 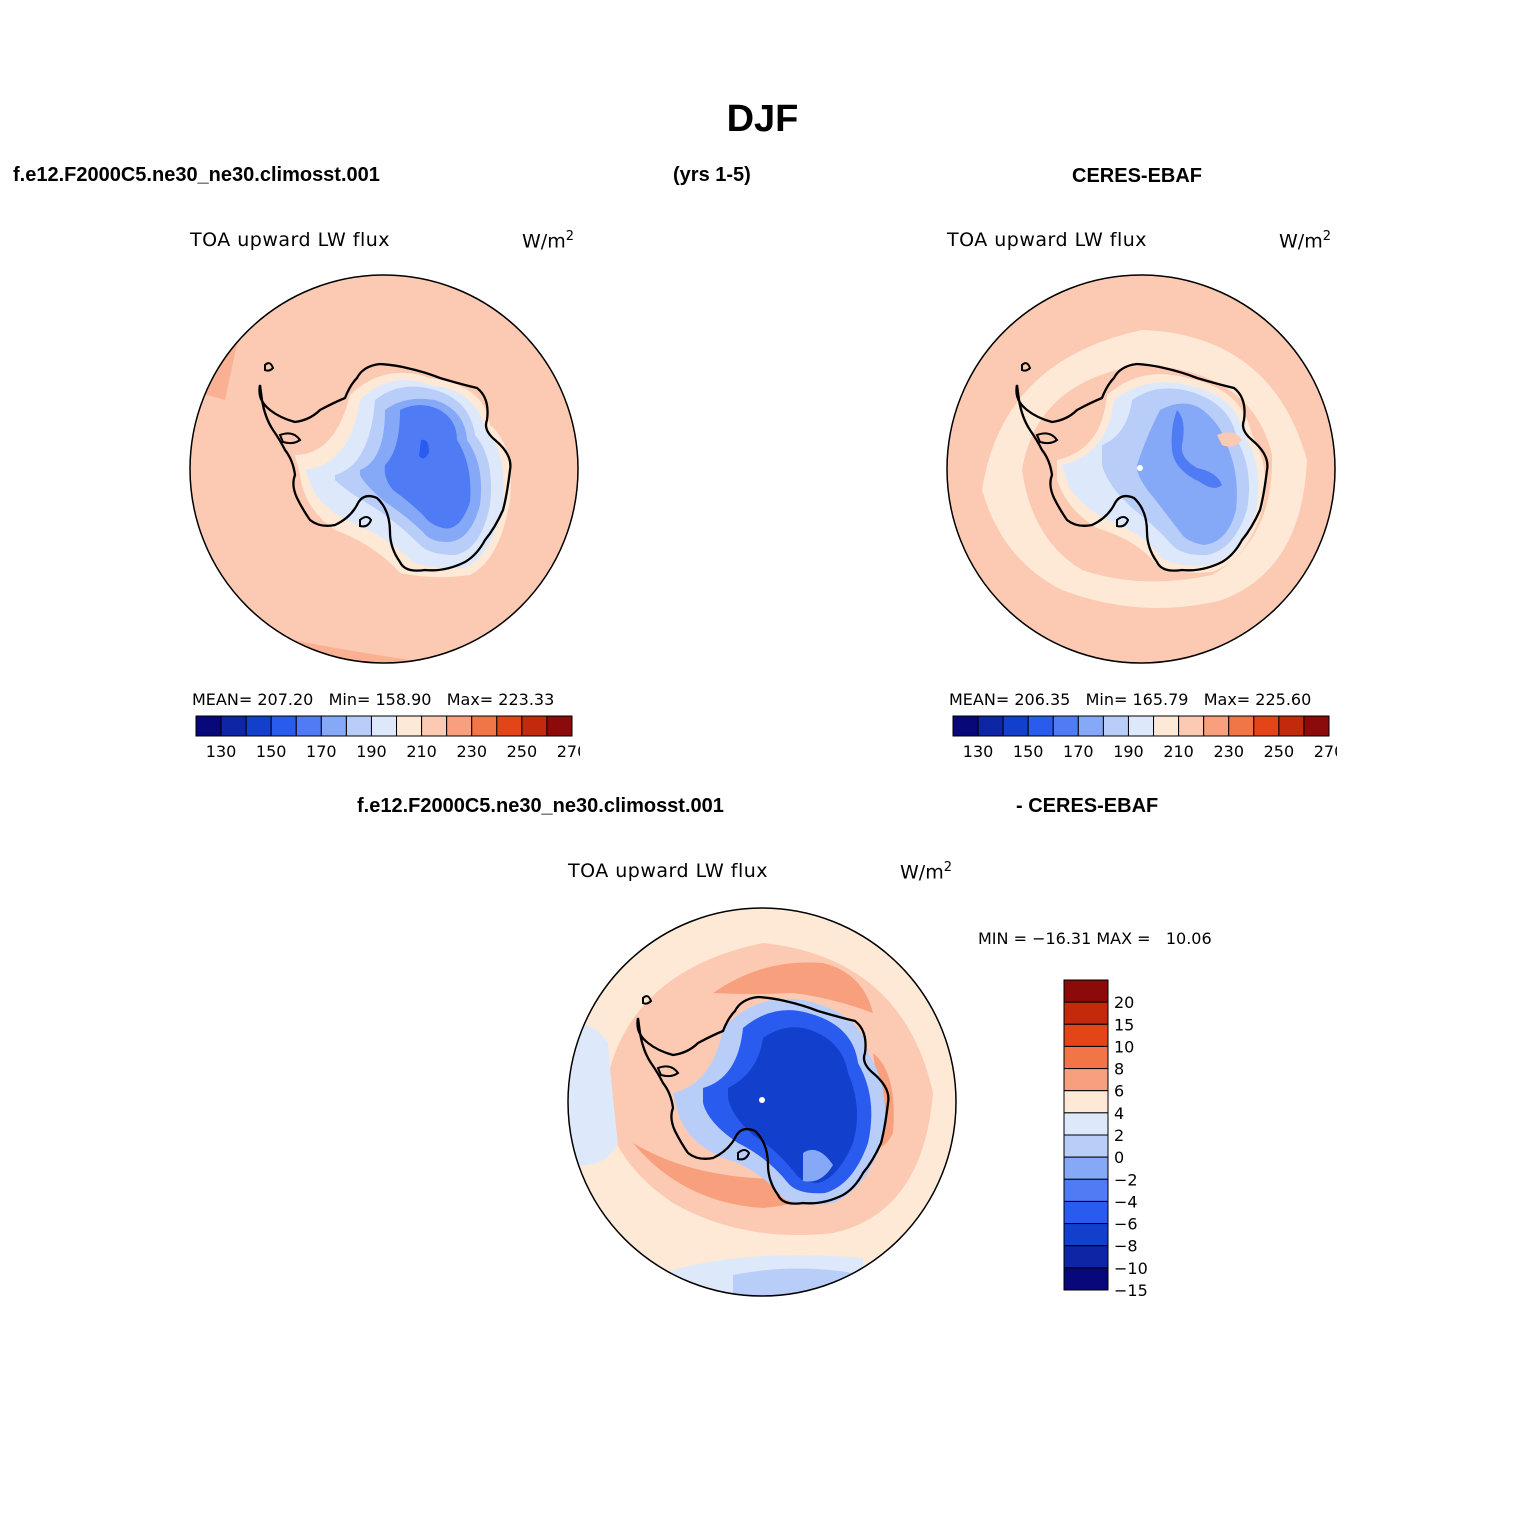 What do you see at coordinates (1160, 699) in the screenshot?
I see `obs-min-value: 165.79` at bounding box center [1160, 699].